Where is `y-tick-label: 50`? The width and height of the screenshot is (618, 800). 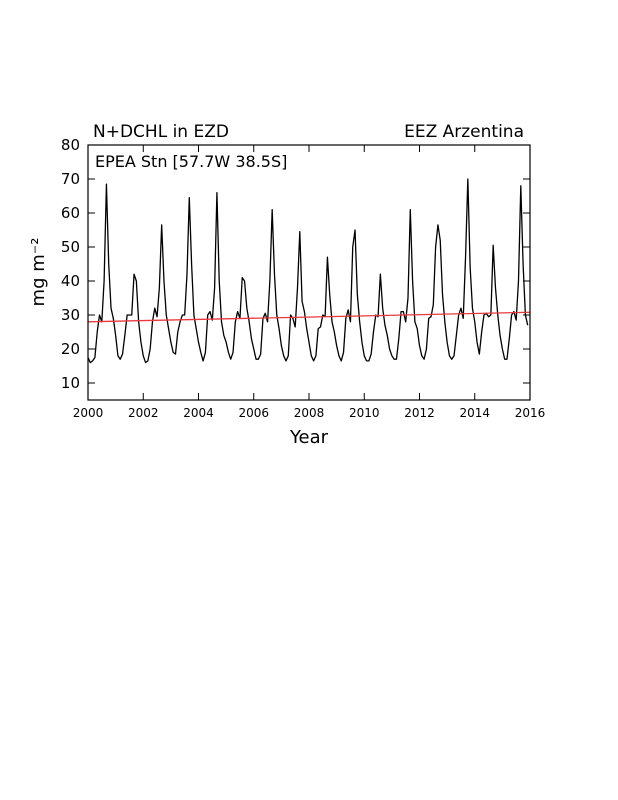
y-tick-label: 50 is located at coordinates (70, 247).